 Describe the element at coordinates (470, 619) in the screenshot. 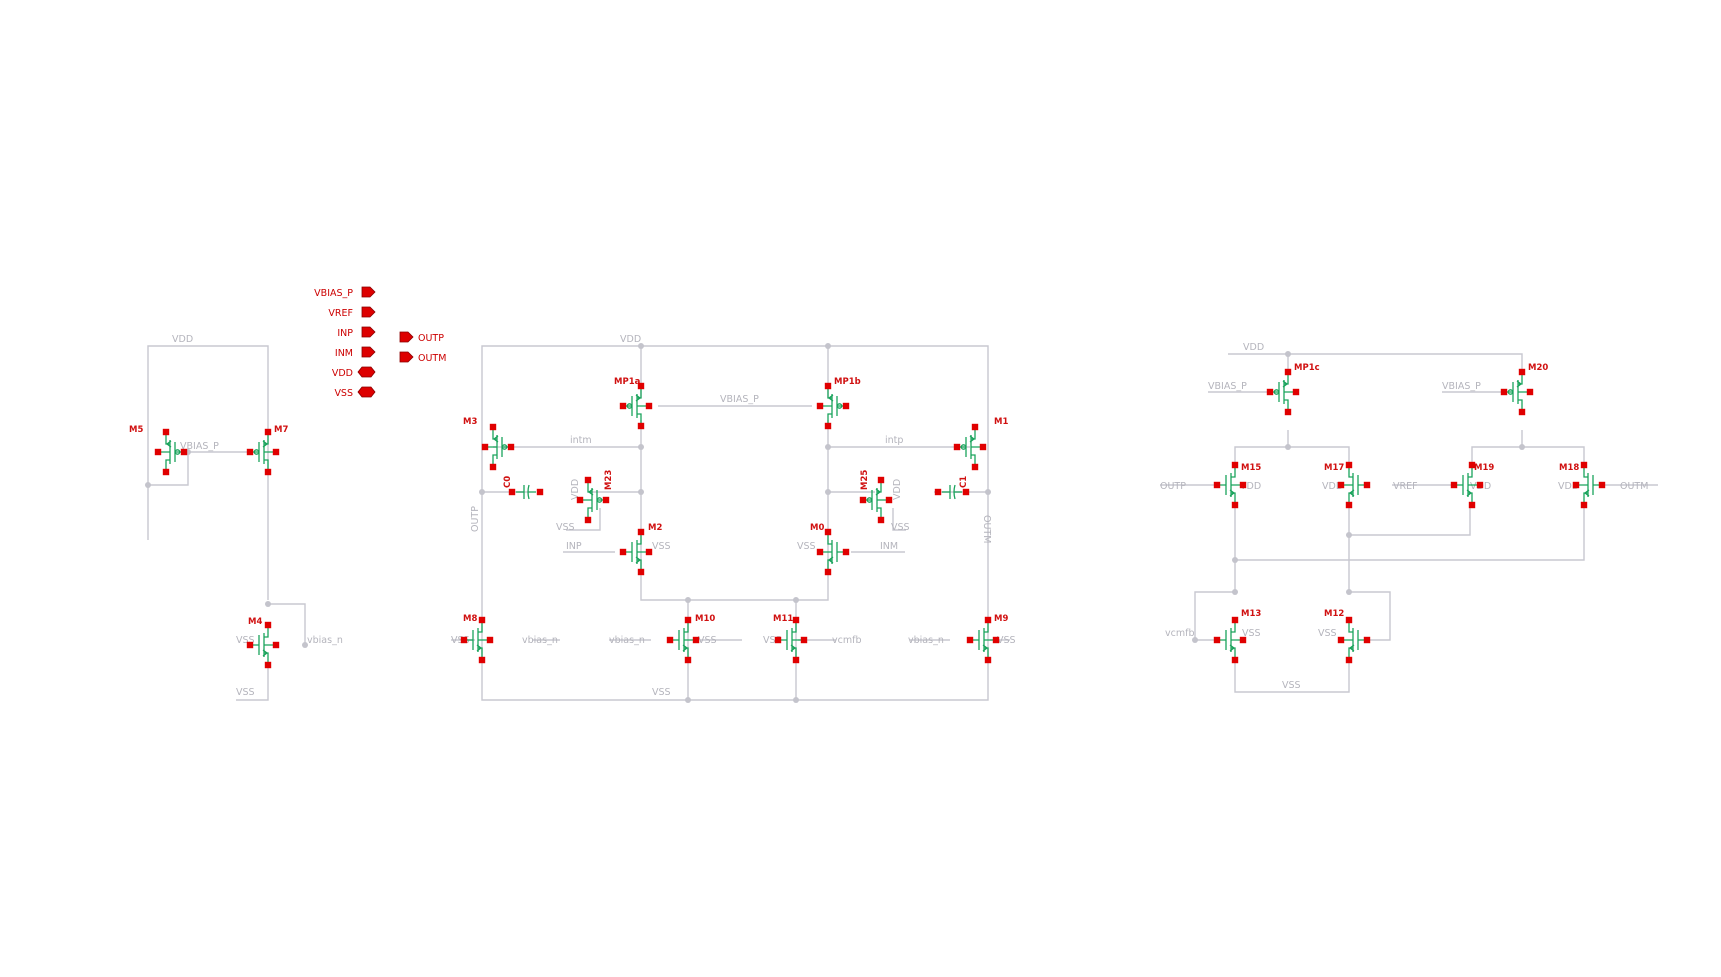

I see `instance-label: M8` at that location.